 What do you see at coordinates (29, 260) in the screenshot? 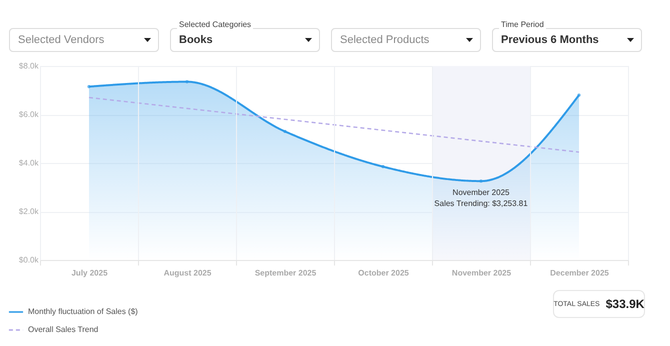
I see `y-tick-label: $0.0k` at bounding box center [29, 260].